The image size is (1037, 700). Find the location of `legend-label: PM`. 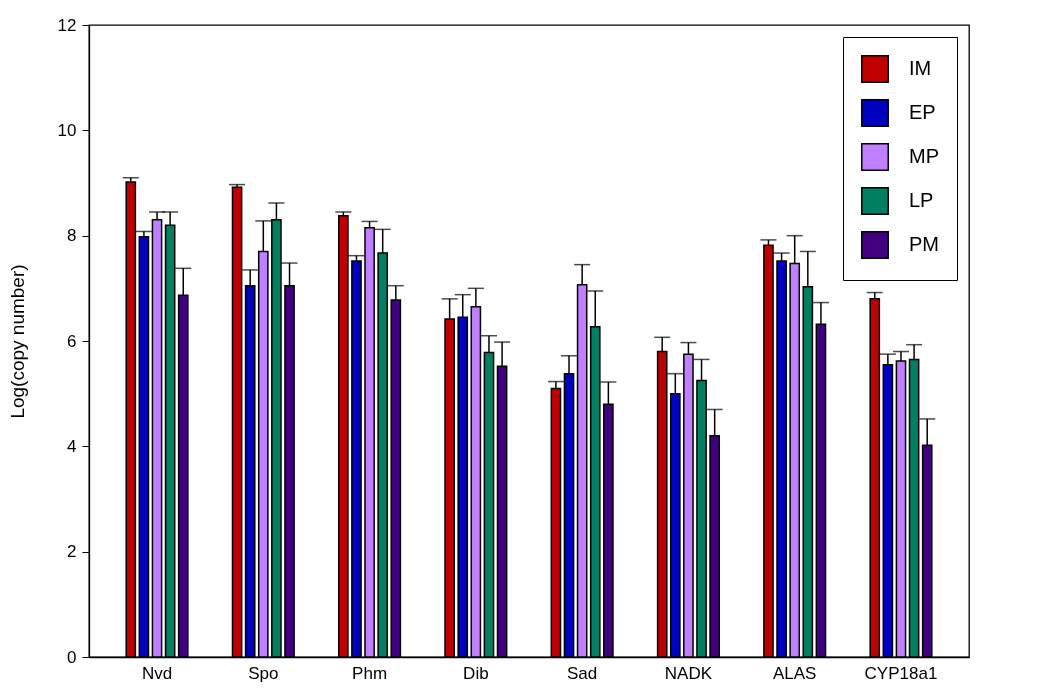

legend-label: PM is located at coordinates (924, 244).